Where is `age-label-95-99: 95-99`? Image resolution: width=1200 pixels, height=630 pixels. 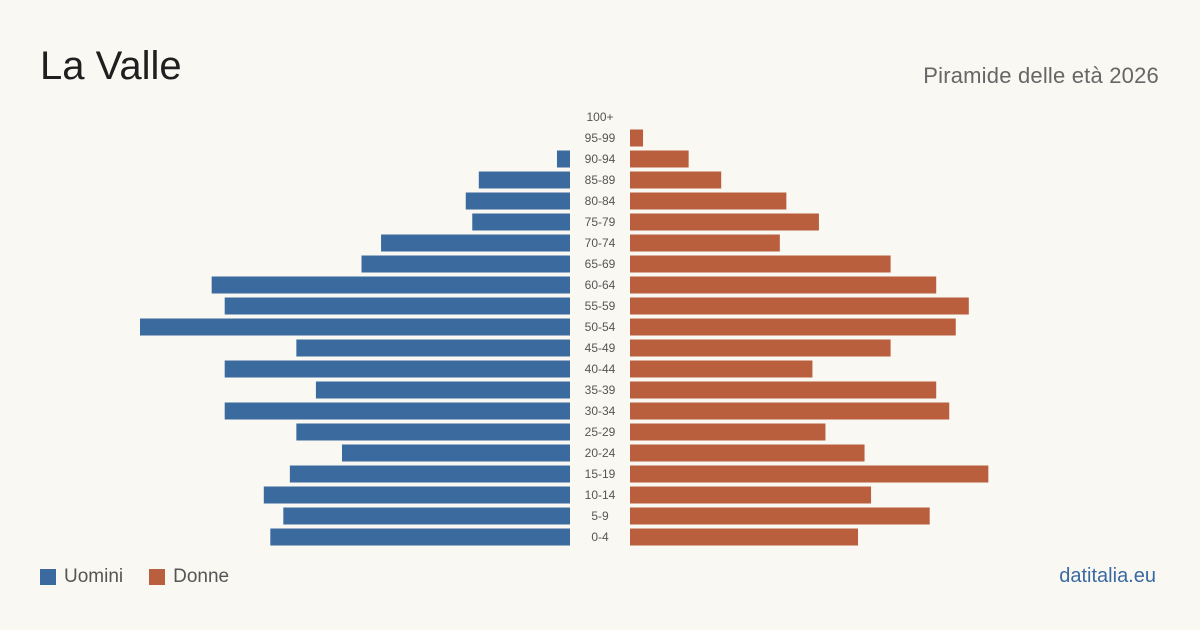
age-label-95-99: 95-99 is located at coordinates (600, 138).